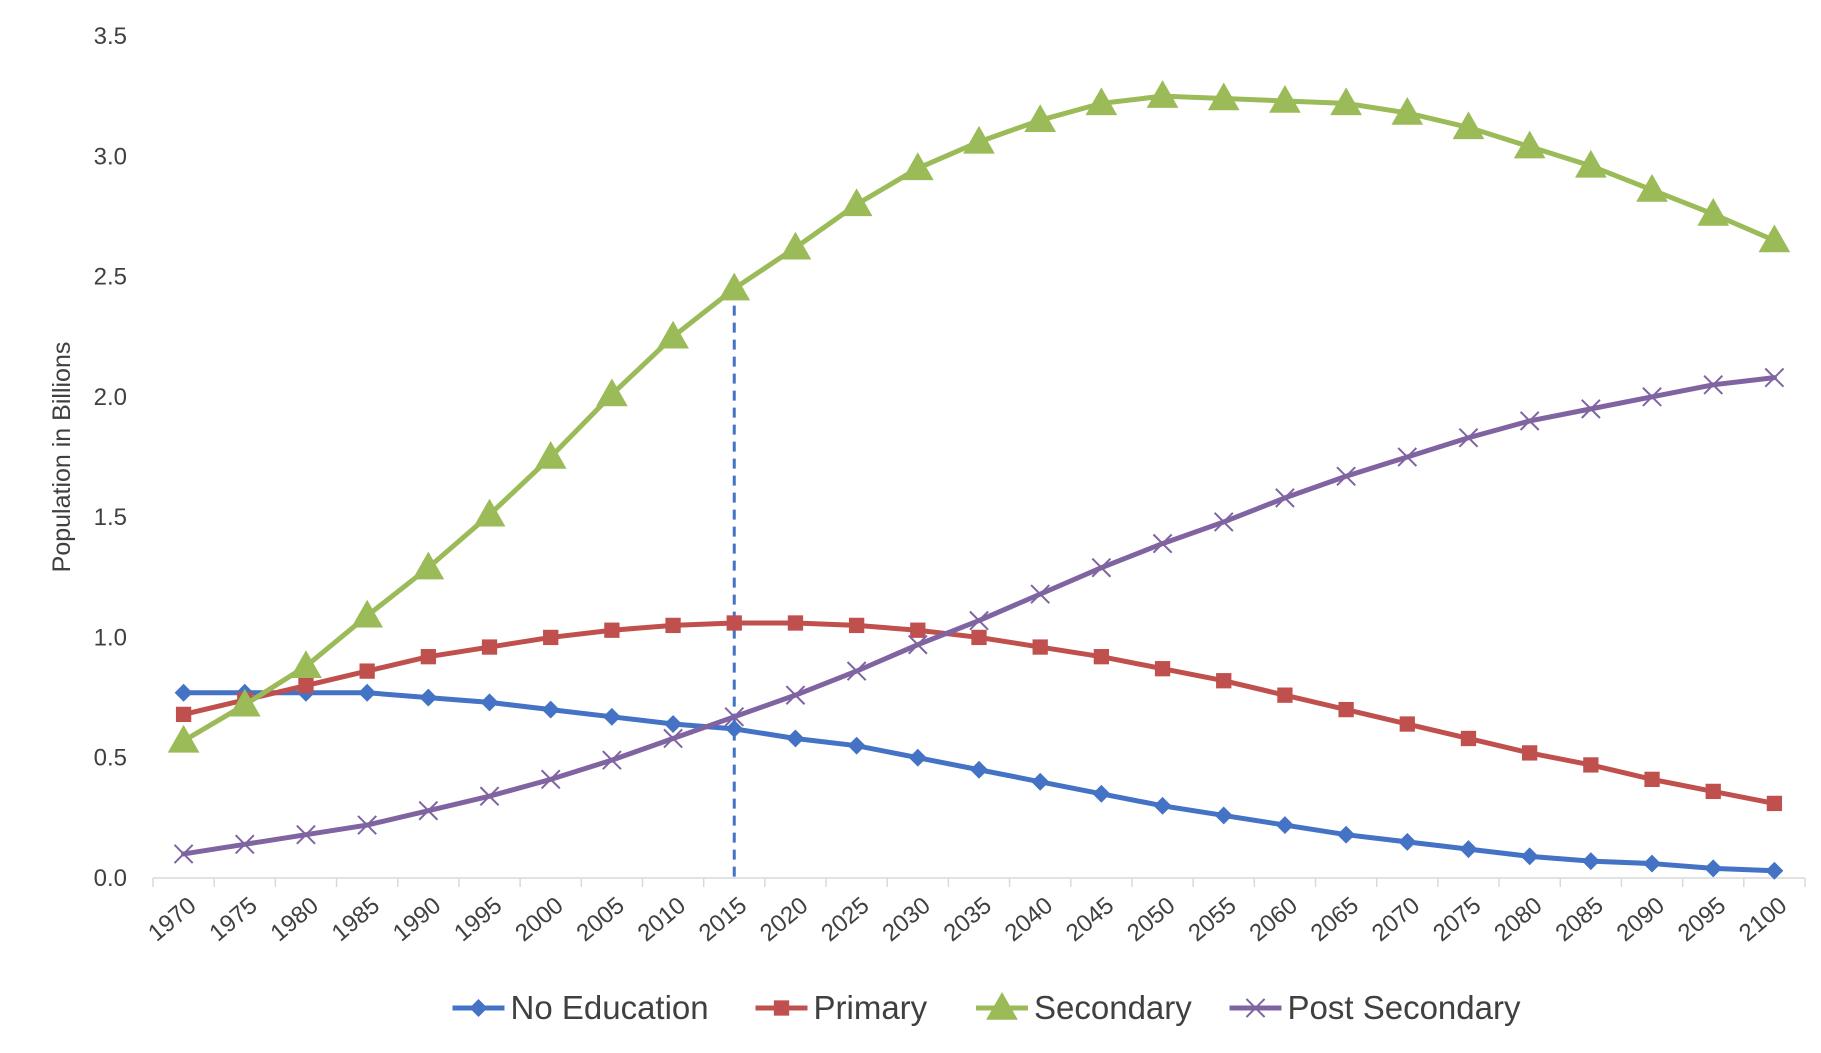 Image resolution: width=1821 pixels, height=1053 pixels. I want to click on x-tick-label: 1980, so click(295, 919).